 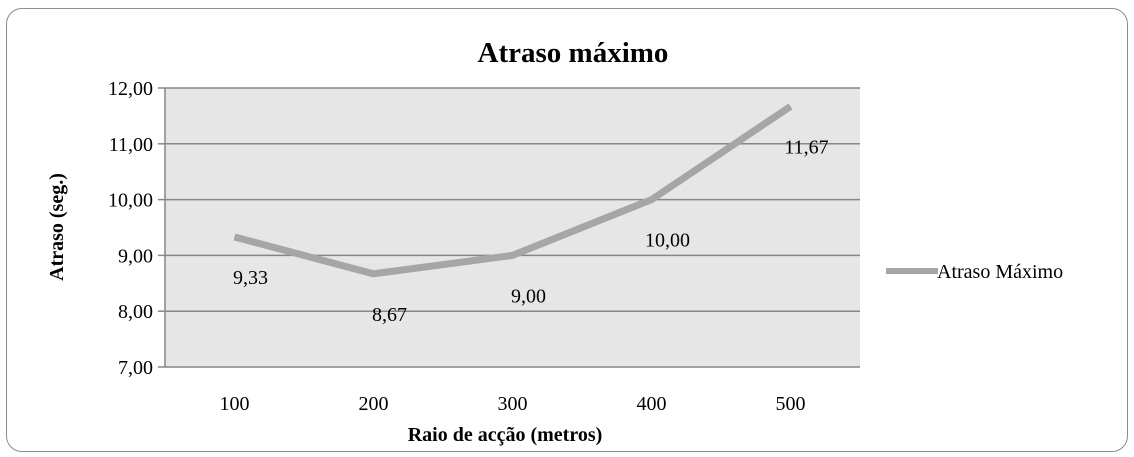 What do you see at coordinates (235, 404) in the screenshot?
I see `x-tick-label: 100` at bounding box center [235, 404].